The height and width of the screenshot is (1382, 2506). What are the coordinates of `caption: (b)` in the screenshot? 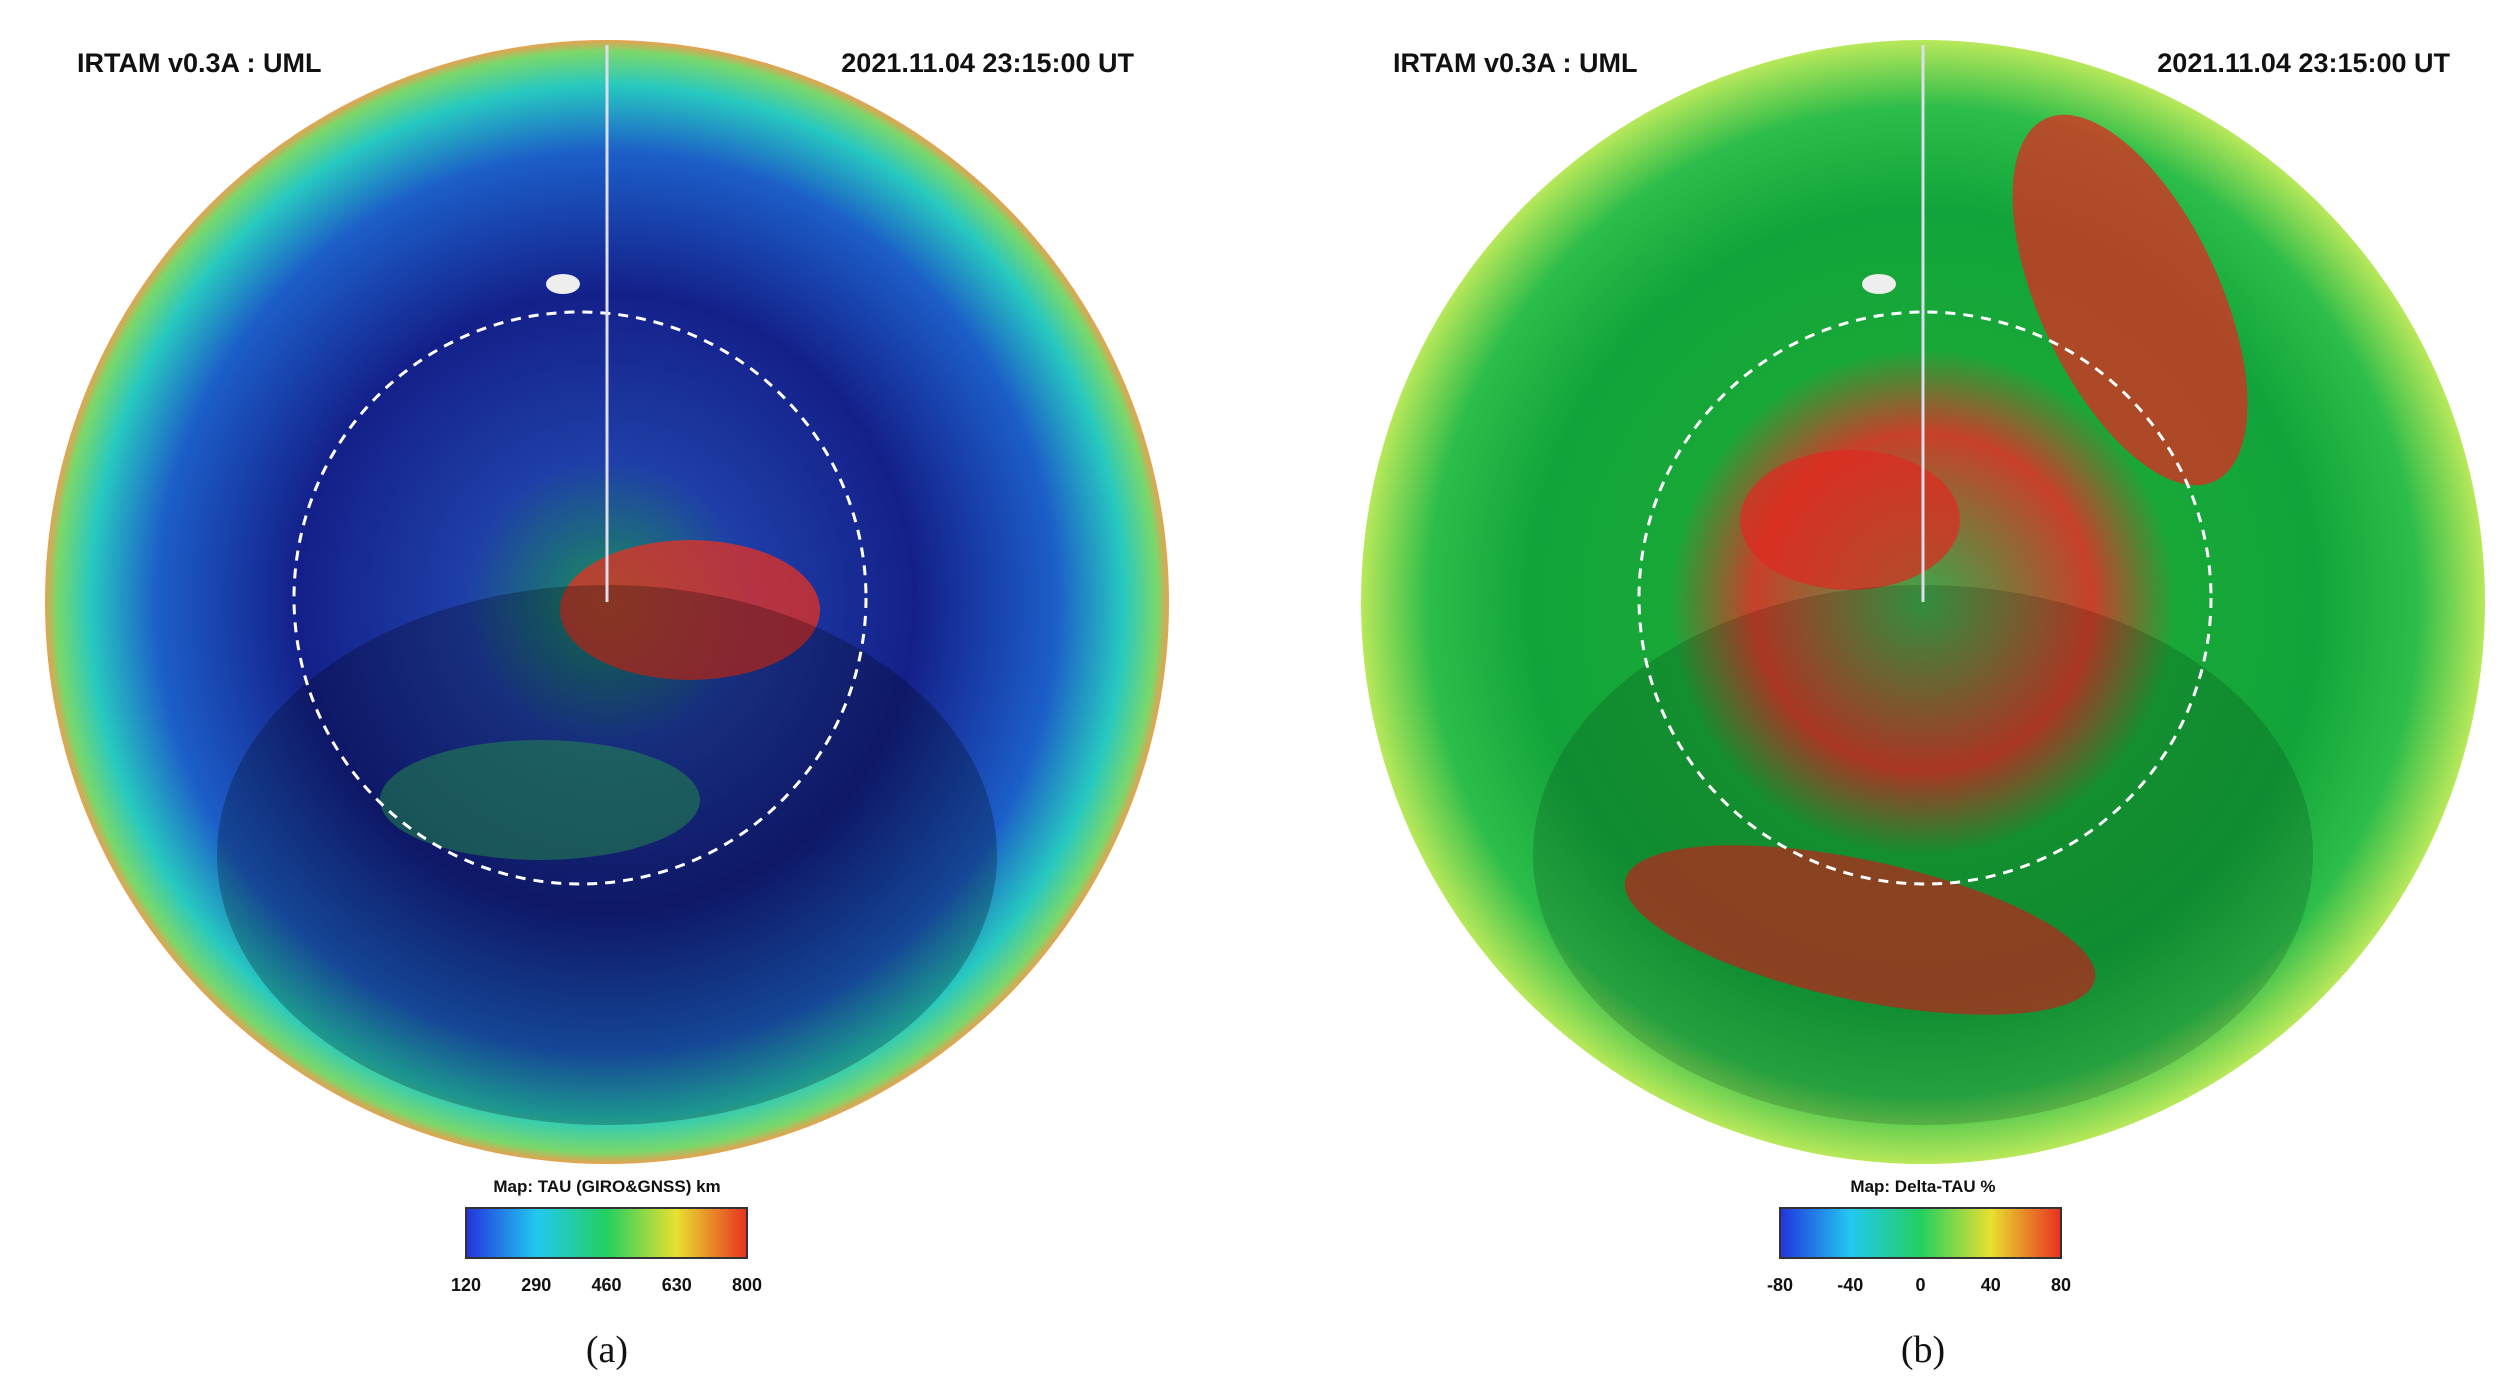 It's located at (1923, 1350).